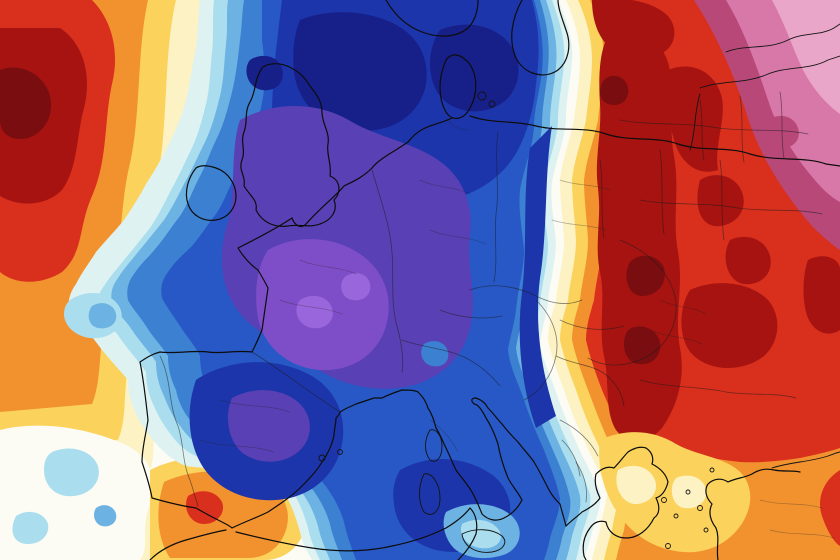 This screenshot has height=560, width=840. Describe the element at coordinates (537, 277) in the screenshot. I see `deepblue-east-limb` at that location.